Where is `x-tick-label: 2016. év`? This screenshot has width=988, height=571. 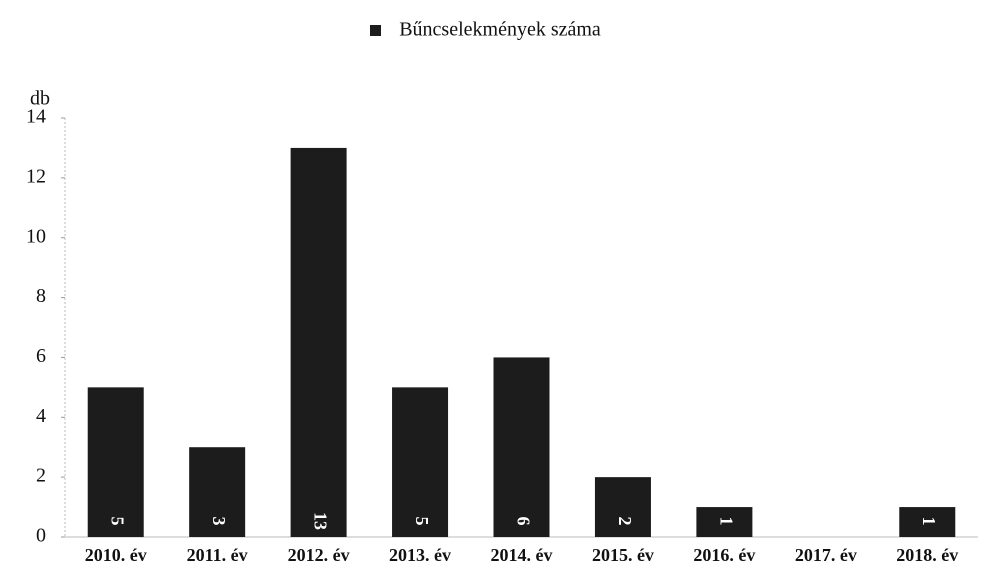 x-tick-label: 2016. év is located at coordinates (724, 555).